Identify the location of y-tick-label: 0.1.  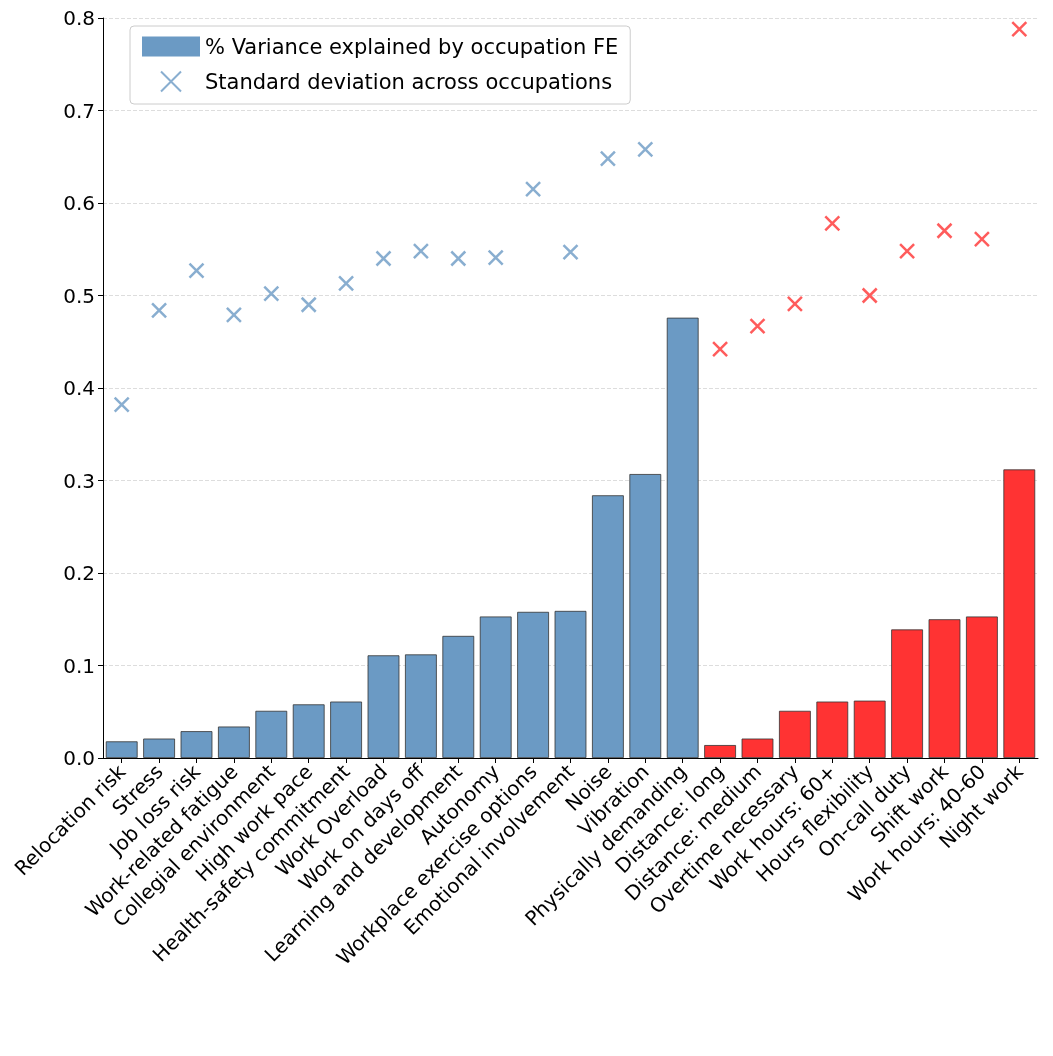
(79, 665).